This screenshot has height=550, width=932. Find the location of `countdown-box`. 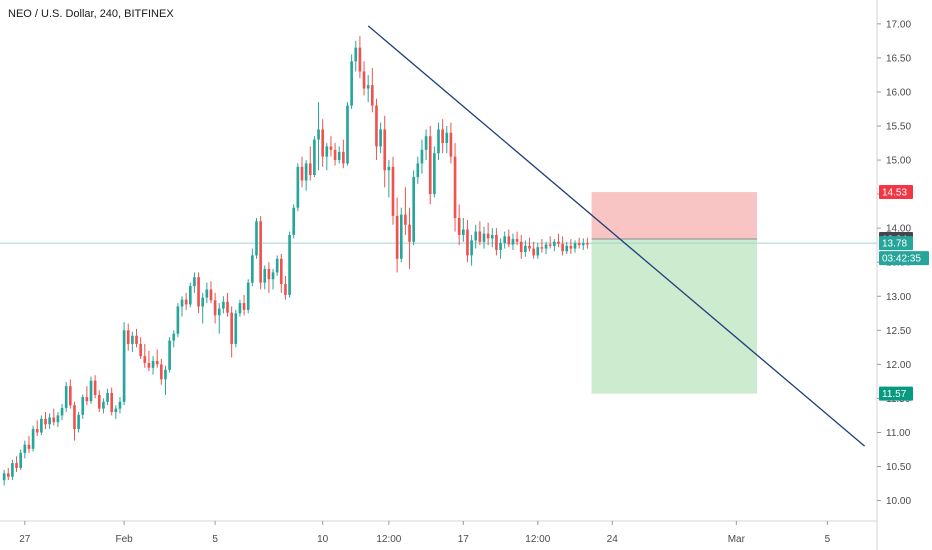

countdown-box is located at coordinates (904, 258).